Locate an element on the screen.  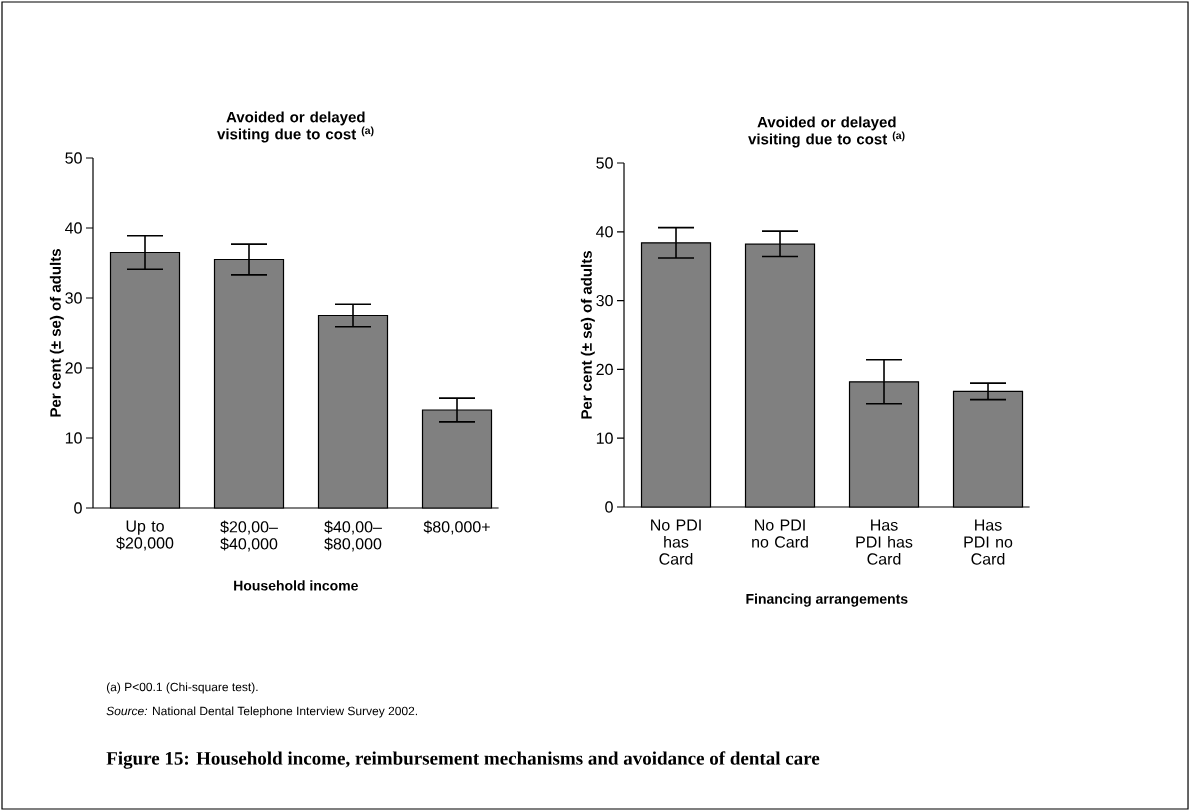
x-tick-label: Has PDI no Card is located at coordinates (988, 542).